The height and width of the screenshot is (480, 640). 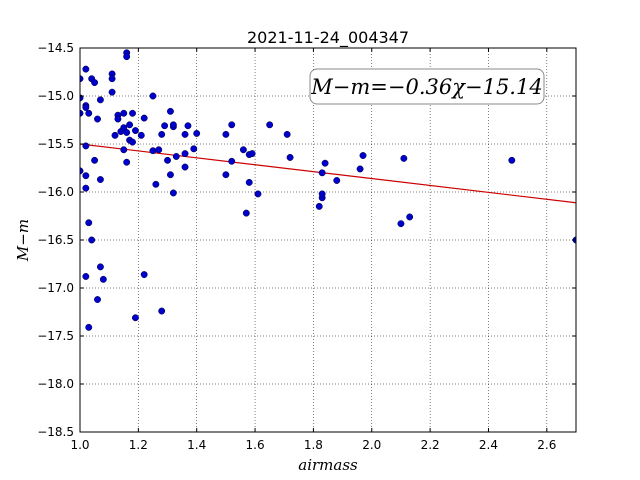 What do you see at coordinates (55, 336) in the screenshot?
I see `y-tick-label: −17.5` at bounding box center [55, 336].